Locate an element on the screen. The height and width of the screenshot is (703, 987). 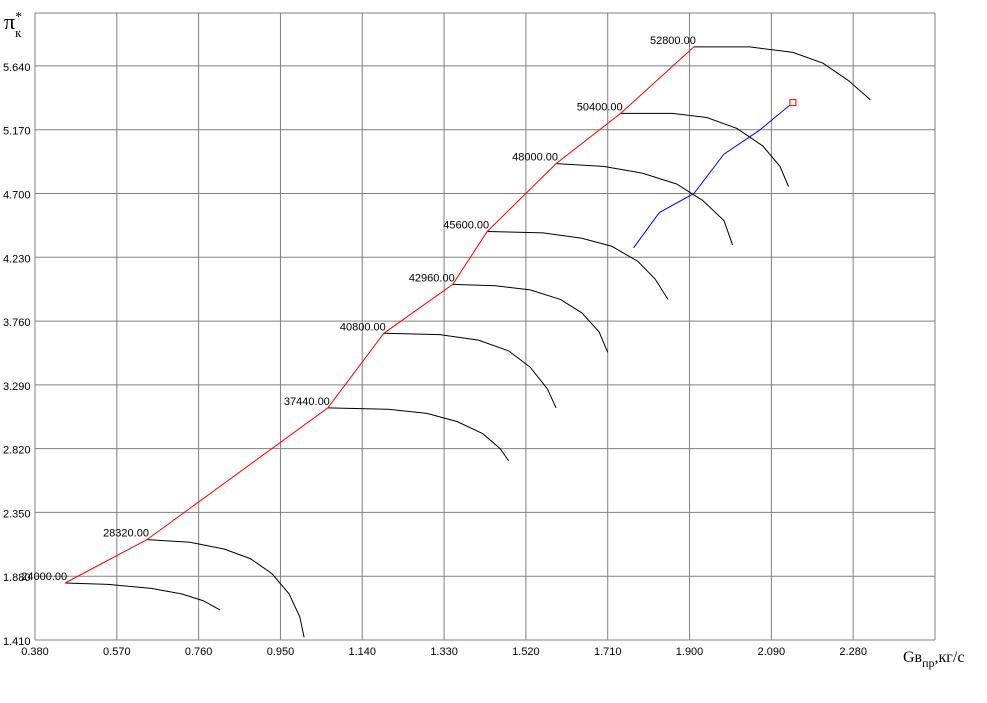
speed-line-label: 40800.00 is located at coordinates (363, 327).